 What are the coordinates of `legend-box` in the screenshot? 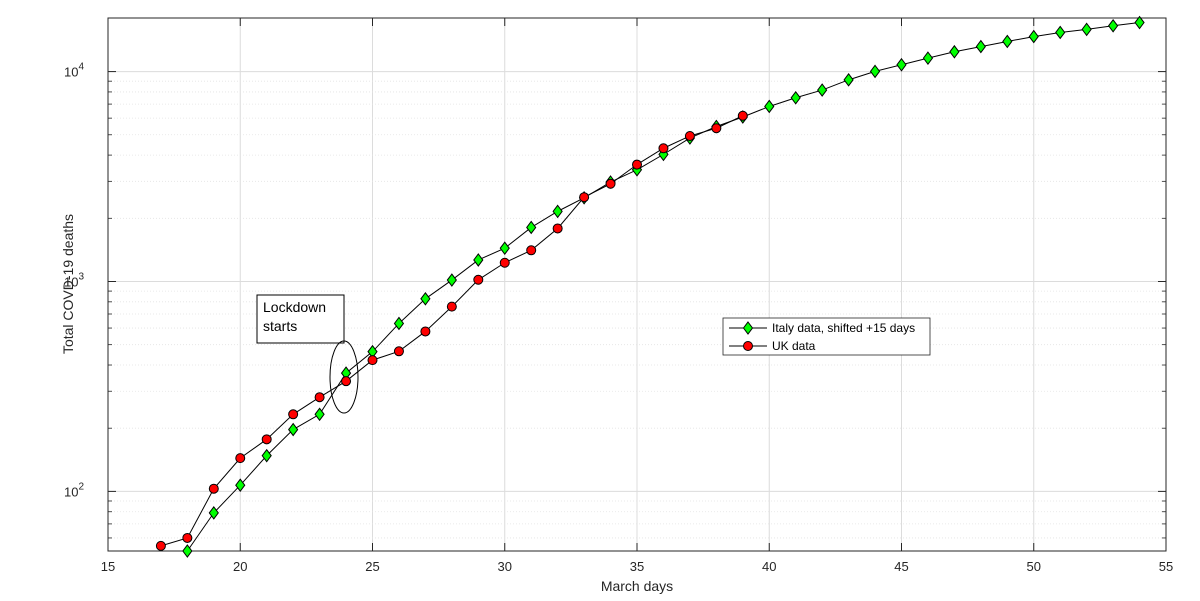 It's located at (826, 336).